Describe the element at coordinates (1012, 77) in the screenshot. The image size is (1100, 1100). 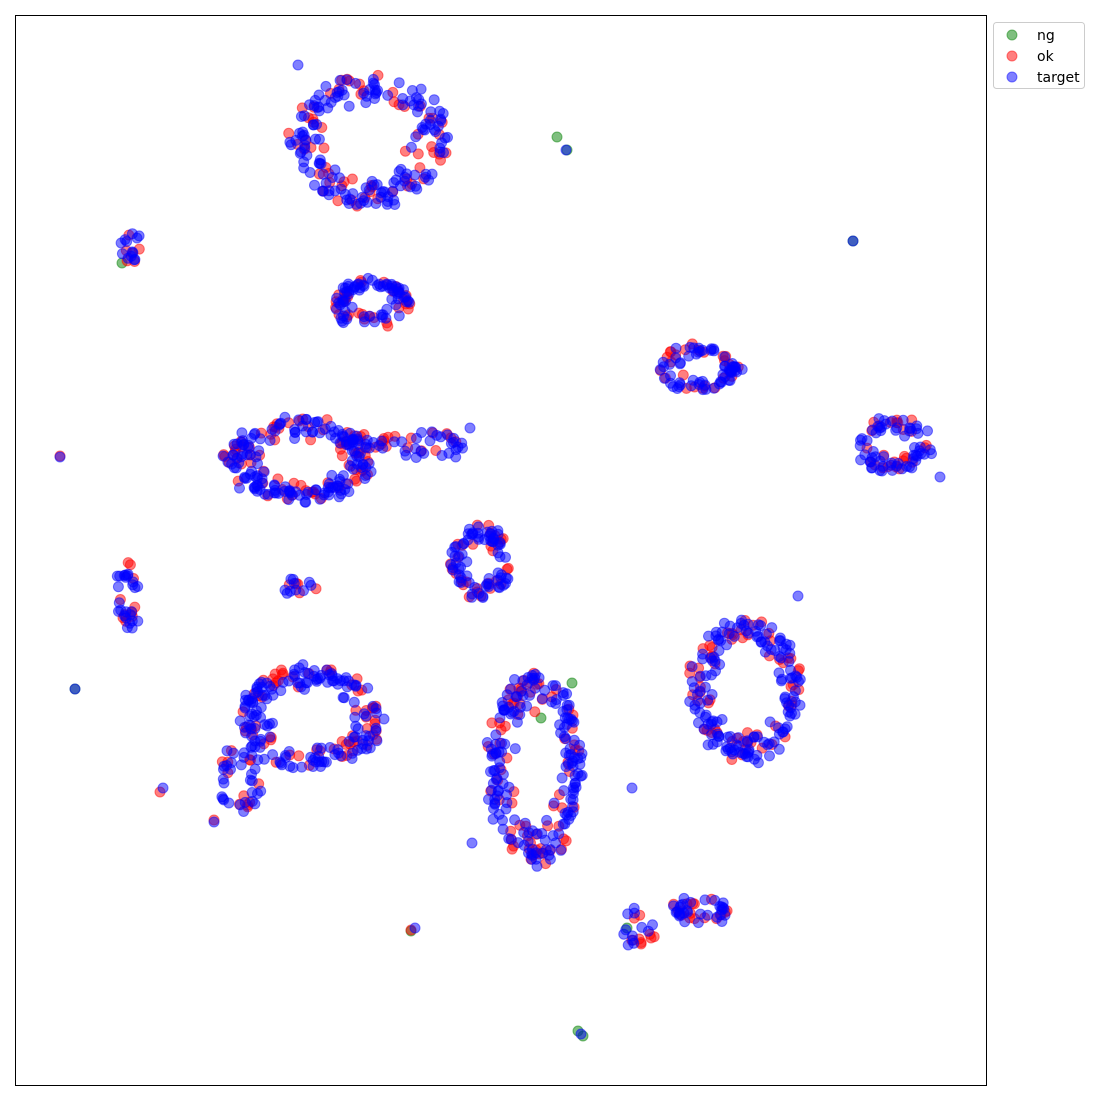
I see `legend-marker-target` at that location.